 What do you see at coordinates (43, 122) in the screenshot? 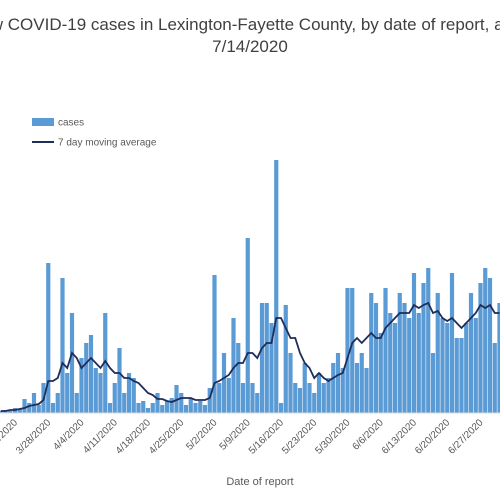
I see `legend-swatch` at bounding box center [43, 122].